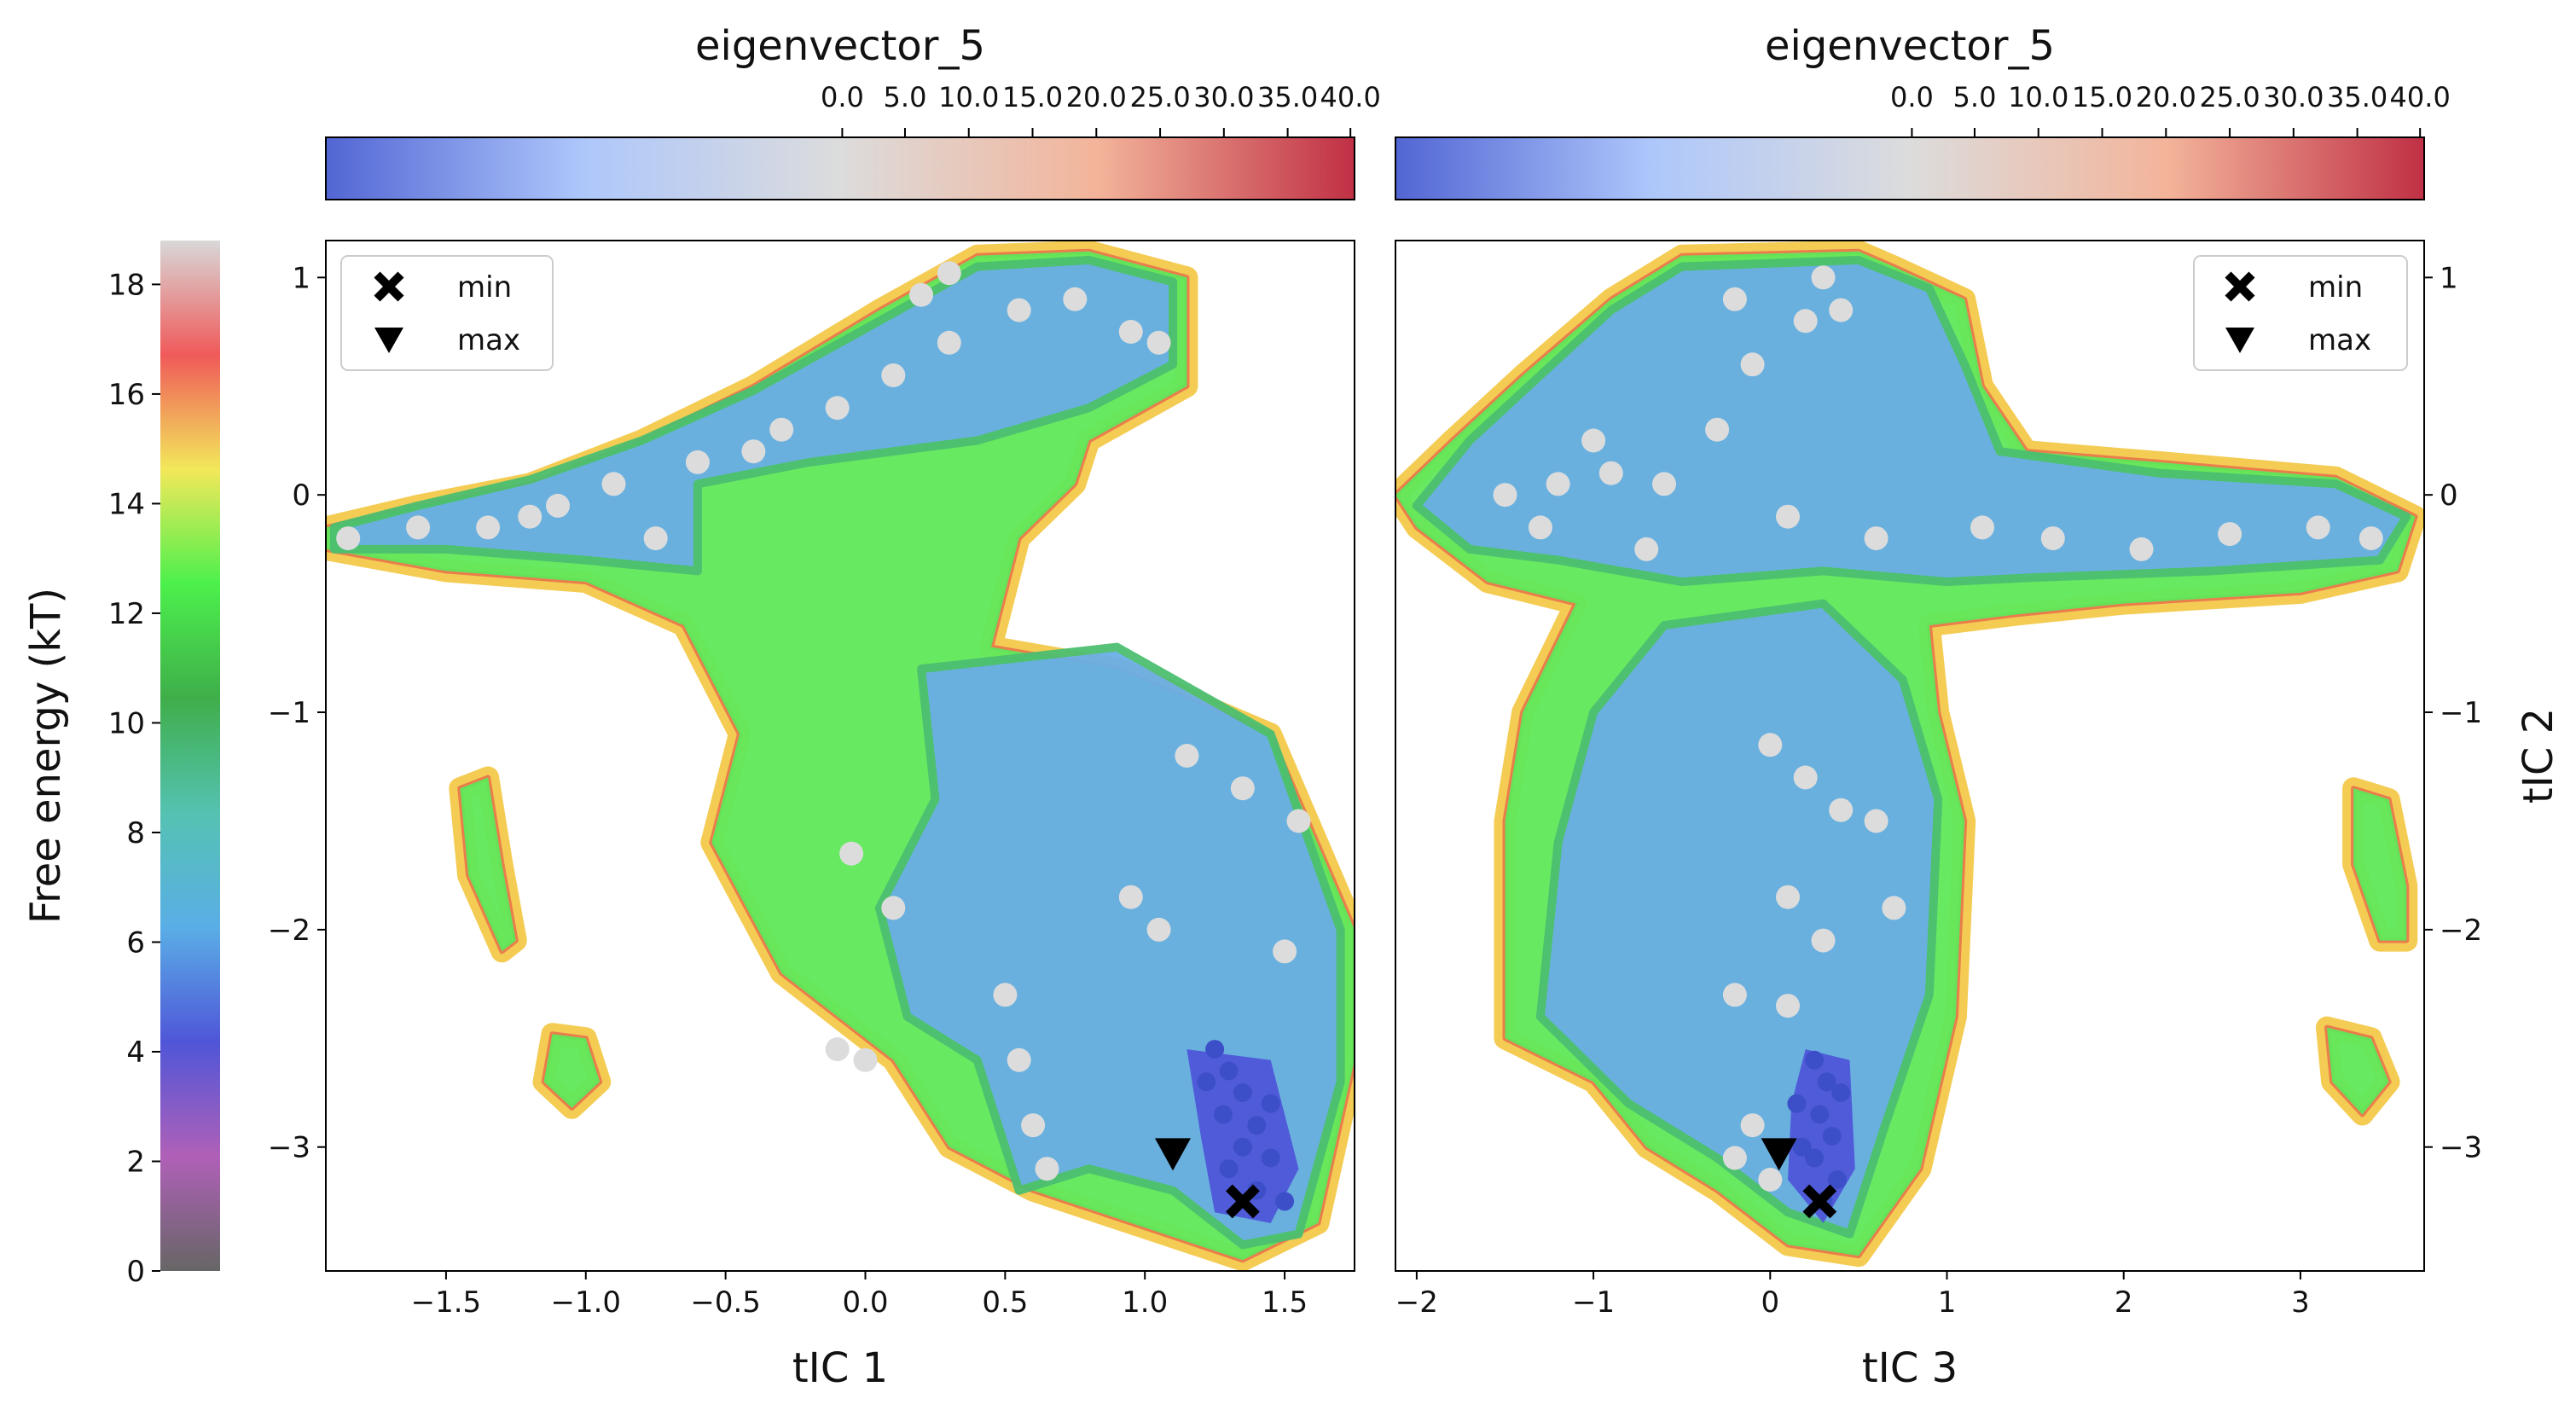 This screenshot has height=1410, width=2576. I want to click on panel-tic3-colorbar-title: eigenvector_5, so click(1910, 46).